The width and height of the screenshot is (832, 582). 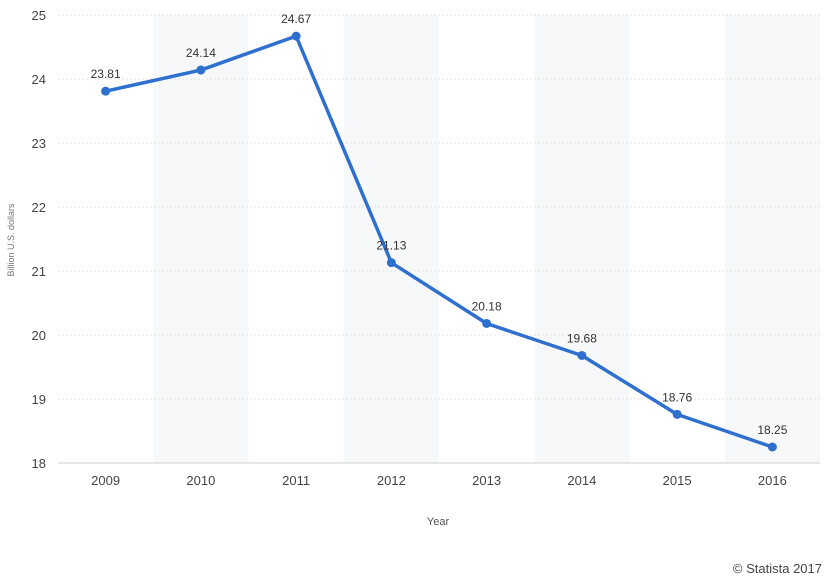 I want to click on x-axis-title: Year, so click(x=438, y=522).